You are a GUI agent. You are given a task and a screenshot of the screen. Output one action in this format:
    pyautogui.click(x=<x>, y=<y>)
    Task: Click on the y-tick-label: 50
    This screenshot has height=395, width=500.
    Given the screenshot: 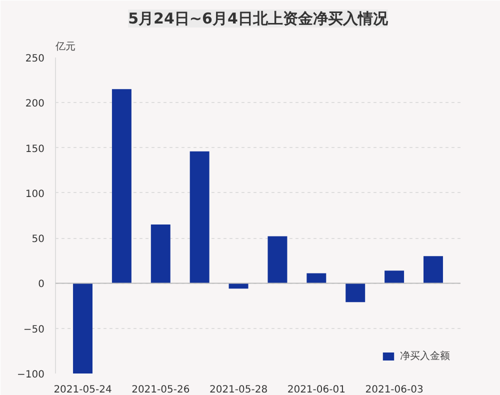 What is the action you would take?
    pyautogui.click(x=38, y=240)
    